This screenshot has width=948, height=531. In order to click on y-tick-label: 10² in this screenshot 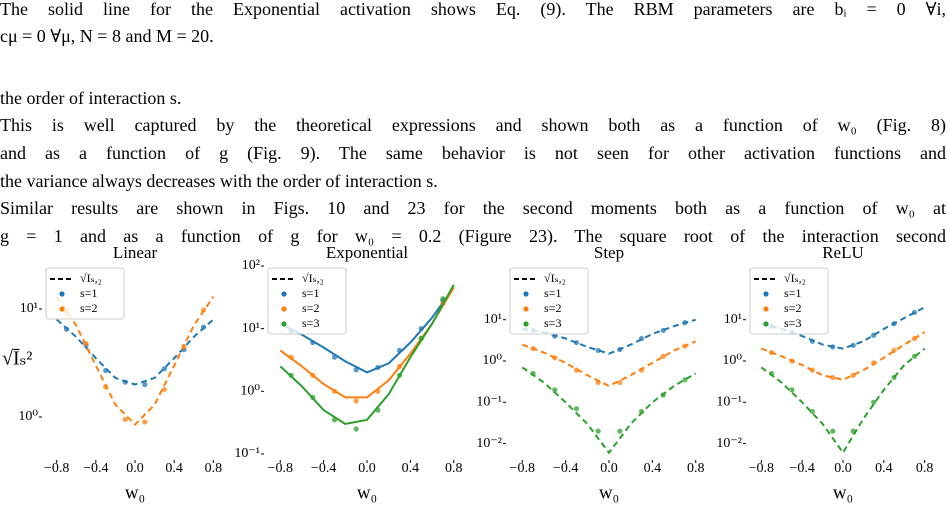, I will do `click(251, 265)`.